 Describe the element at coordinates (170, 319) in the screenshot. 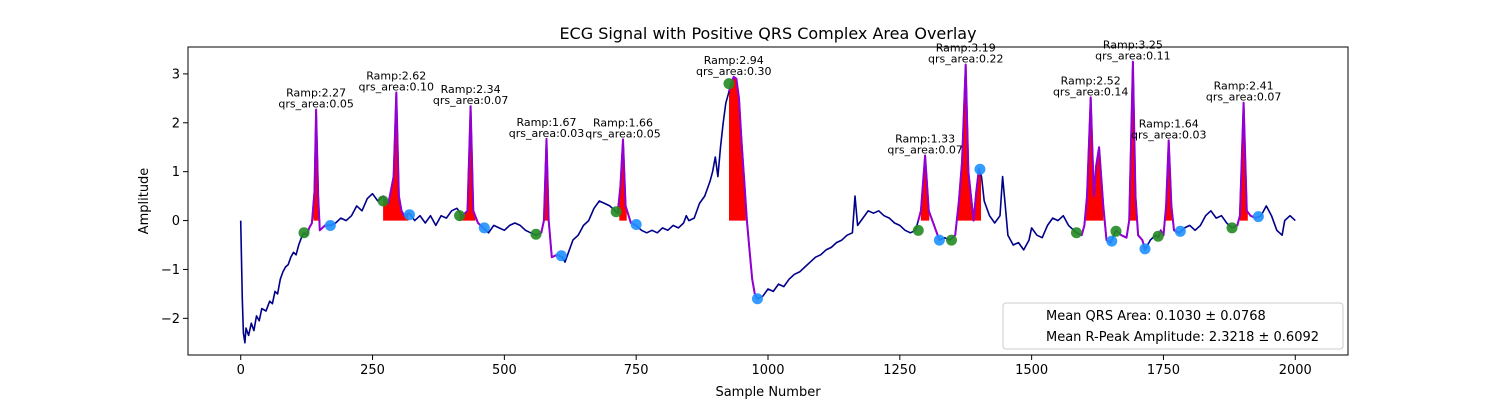

I see `y-tick-label--2: −2` at that location.